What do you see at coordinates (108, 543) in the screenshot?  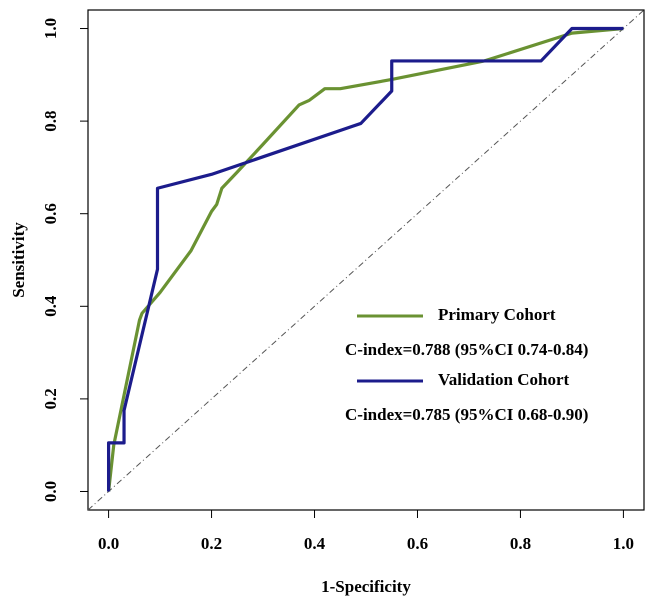 I see `x-tick-label: 0.0` at bounding box center [108, 543].